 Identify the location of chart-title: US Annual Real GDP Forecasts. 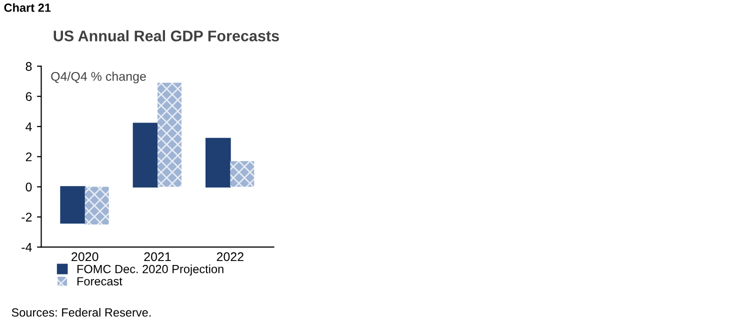
(166, 36).